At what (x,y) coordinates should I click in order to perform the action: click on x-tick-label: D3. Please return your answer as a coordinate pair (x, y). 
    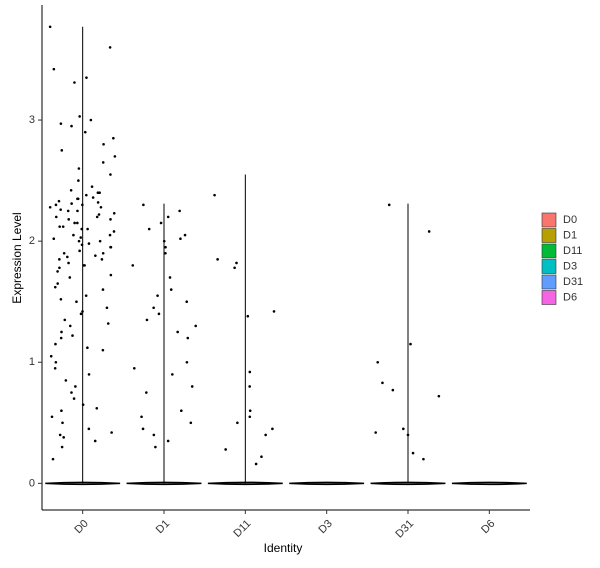
    Looking at the image, I should click on (325, 527).